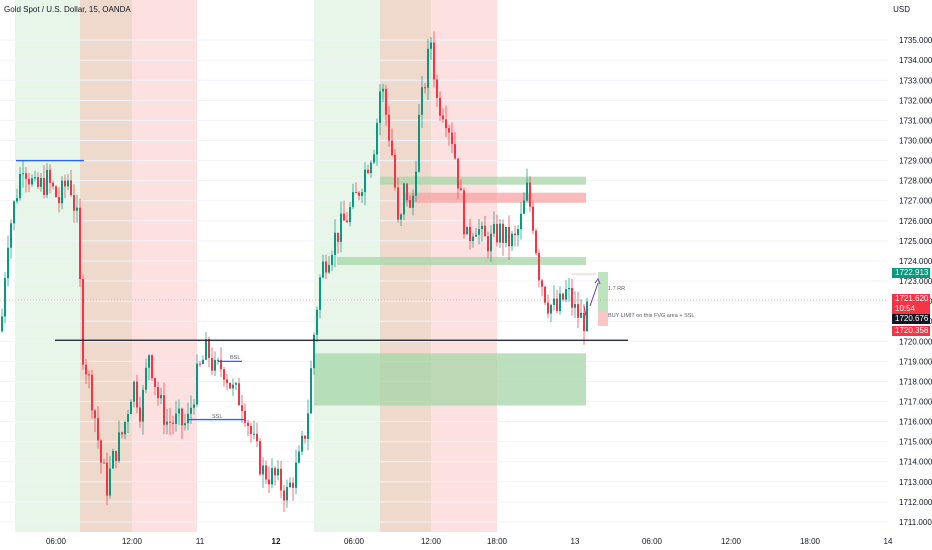 The width and height of the screenshot is (932, 550). Describe the element at coordinates (915, 100) in the screenshot. I see `y-tick-21: 1732.000` at that location.